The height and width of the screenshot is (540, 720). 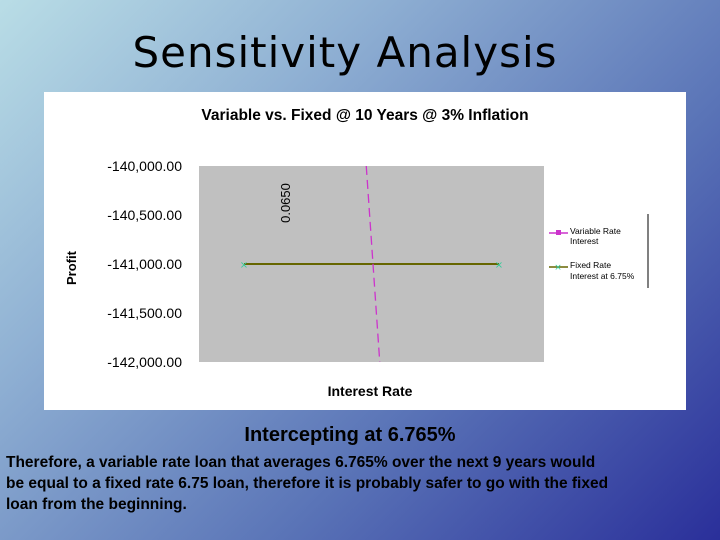 What do you see at coordinates (558, 268) in the screenshot?
I see `legend-fixed-marker: ×` at bounding box center [558, 268].